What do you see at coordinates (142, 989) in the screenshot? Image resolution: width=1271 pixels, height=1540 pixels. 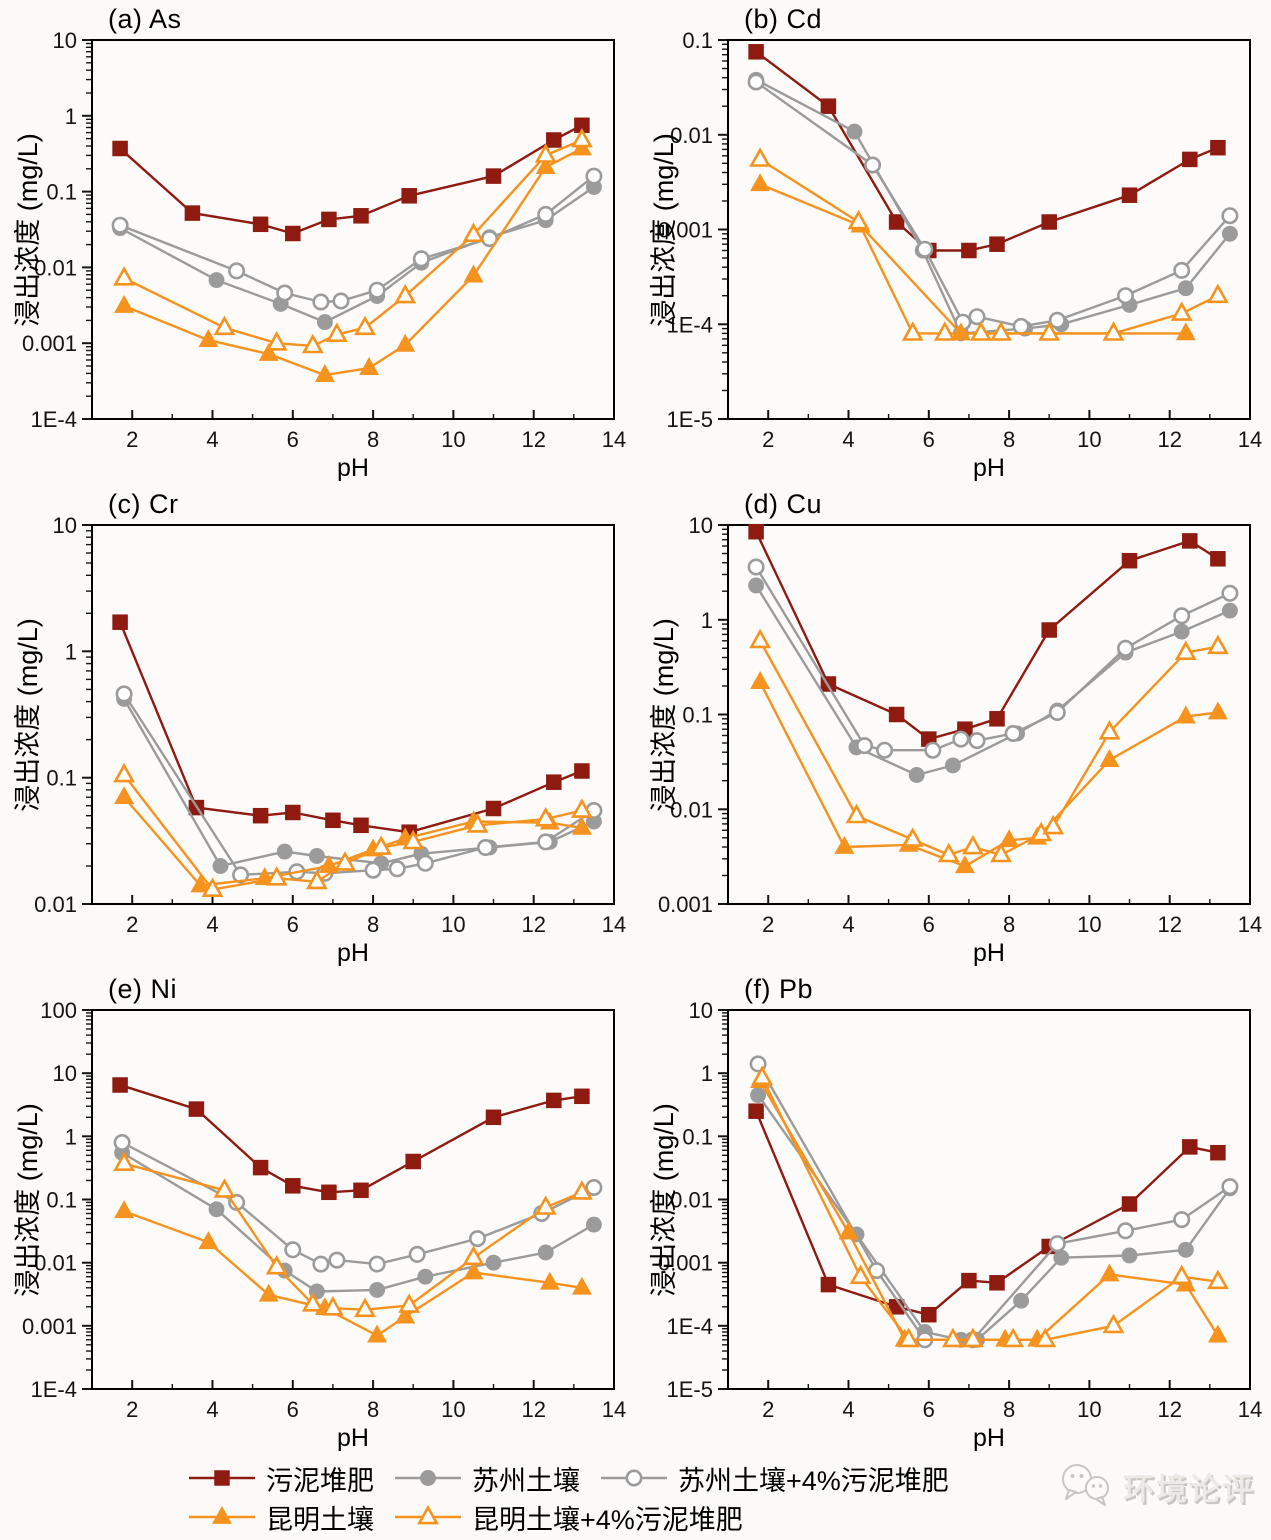 I see `panel-title-ni: (e) Ni` at bounding box center [142, 989].